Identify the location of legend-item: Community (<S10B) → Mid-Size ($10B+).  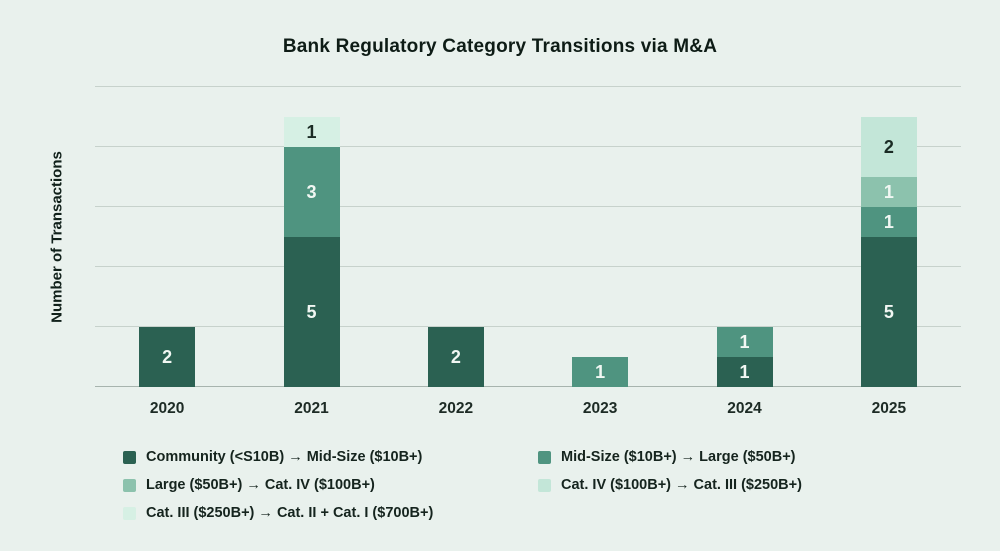
(330, 457).